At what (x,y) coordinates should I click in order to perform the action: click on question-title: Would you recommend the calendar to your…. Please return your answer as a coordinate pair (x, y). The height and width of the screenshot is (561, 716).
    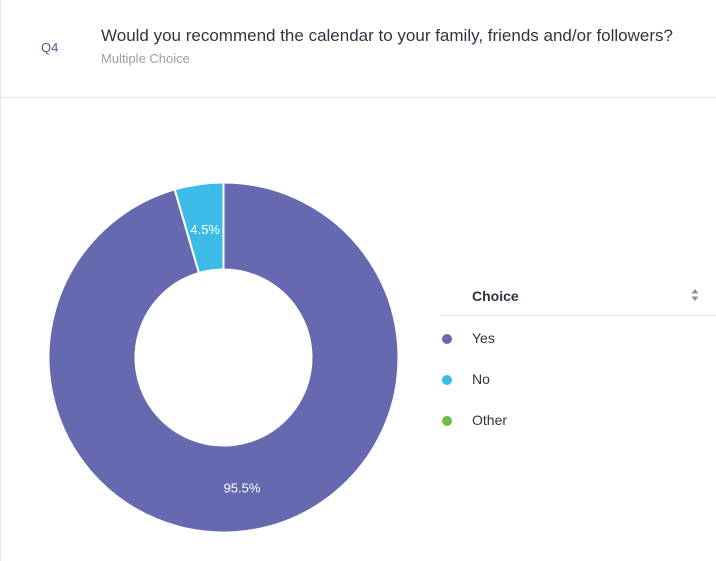
    Looking at the image, I should click on (387, 35).